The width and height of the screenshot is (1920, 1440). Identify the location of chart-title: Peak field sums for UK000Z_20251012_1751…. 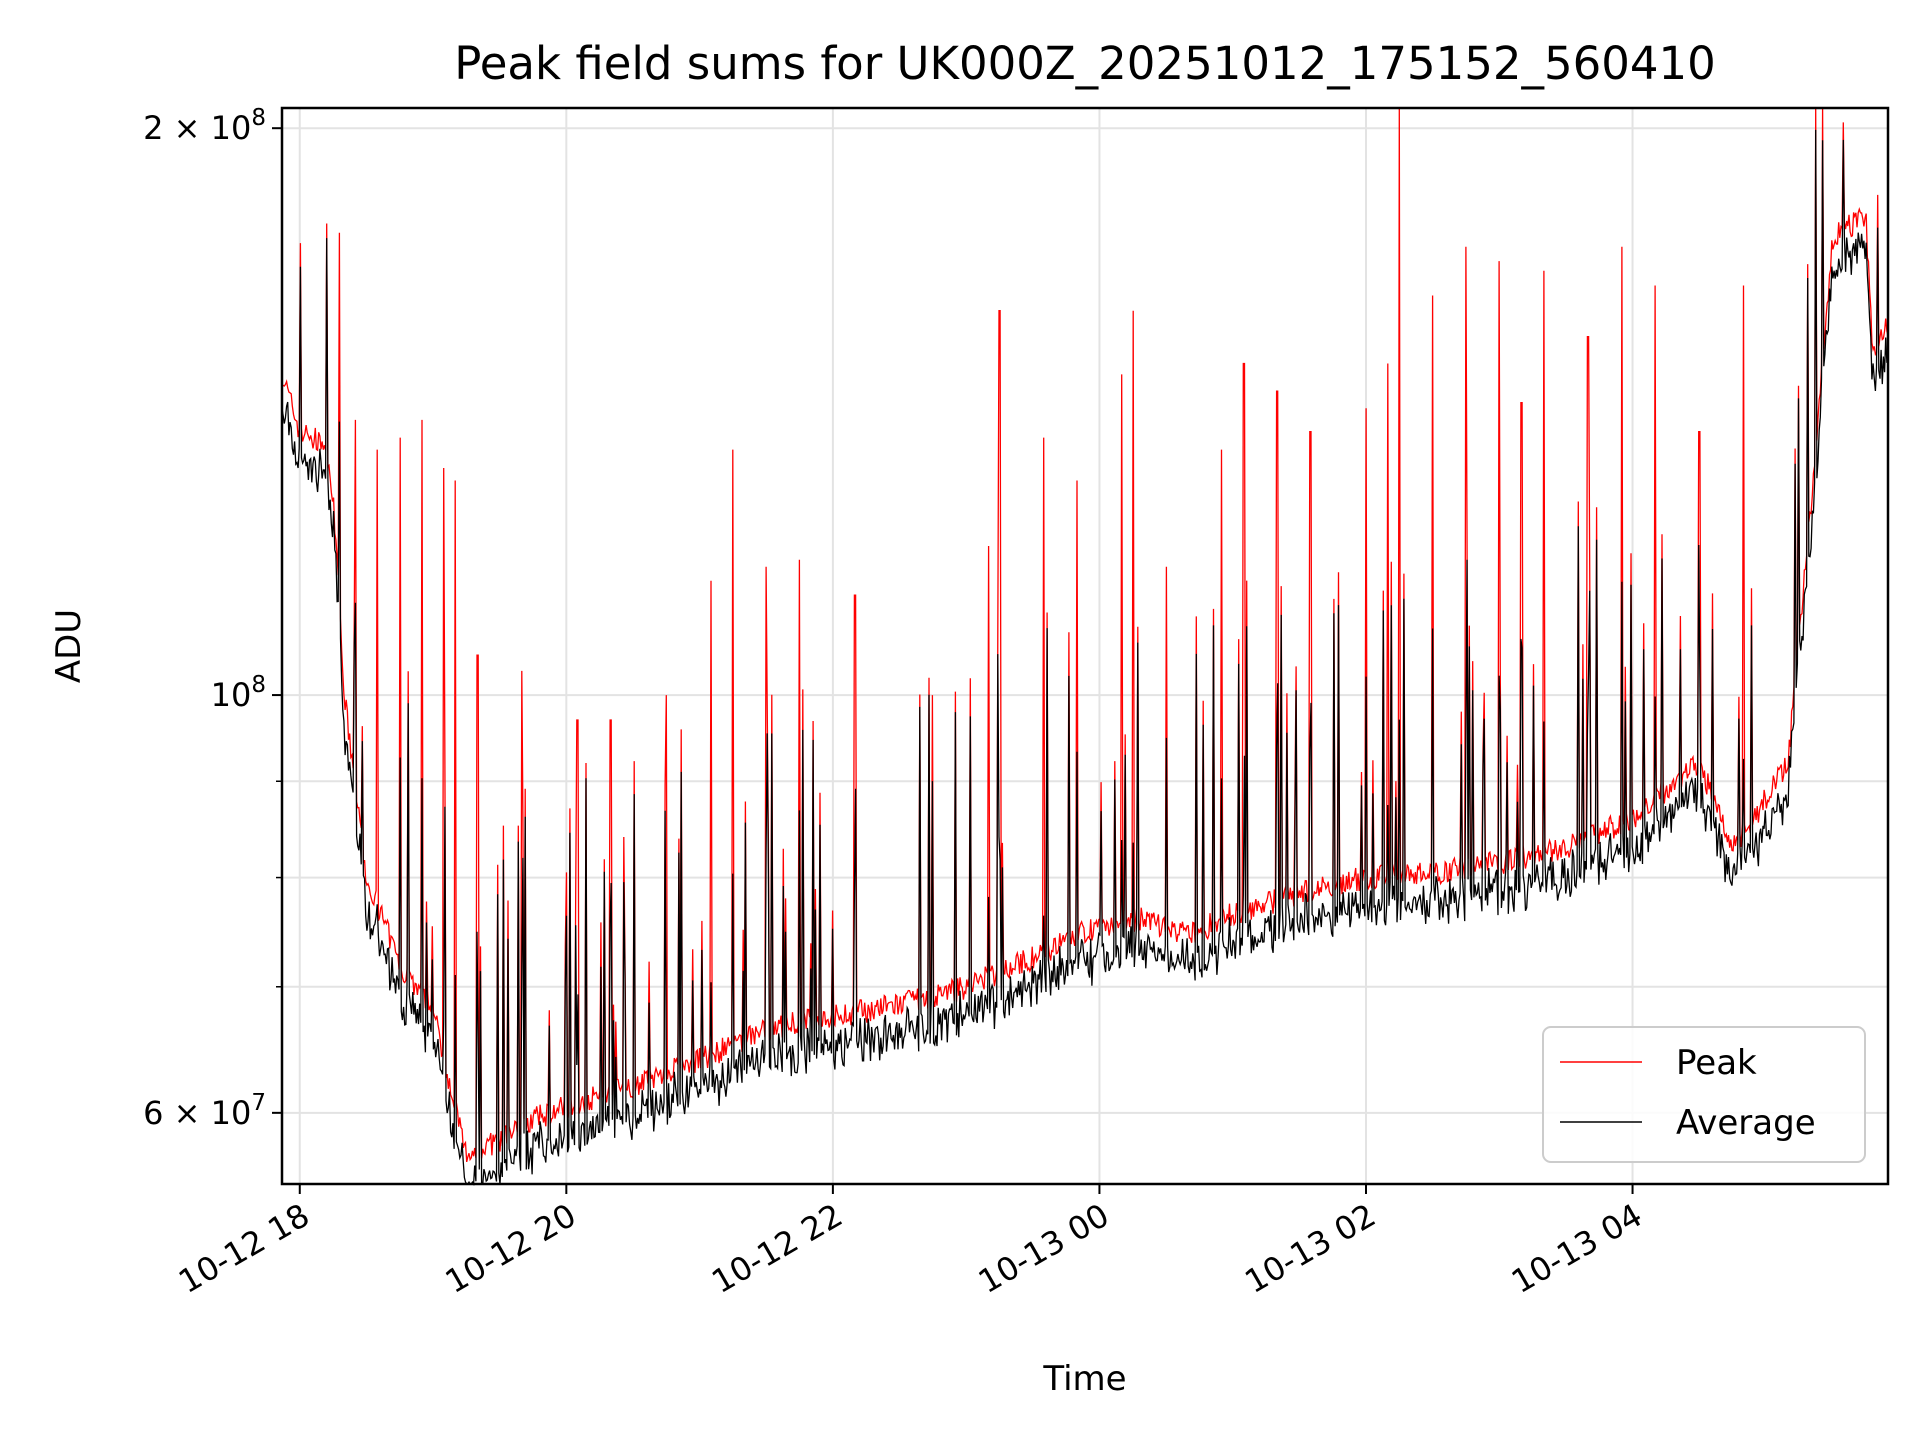
(1085, 63).